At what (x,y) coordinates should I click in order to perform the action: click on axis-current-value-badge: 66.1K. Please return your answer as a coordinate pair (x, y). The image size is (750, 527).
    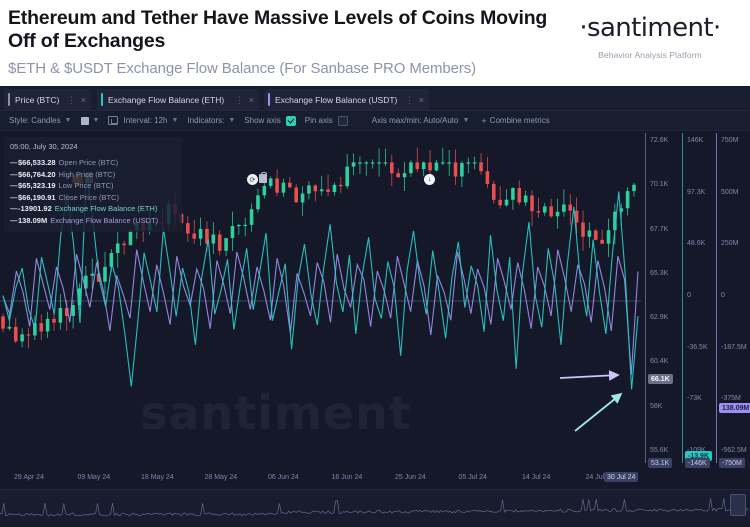
    Looking at the image, I should click on (660, 379).